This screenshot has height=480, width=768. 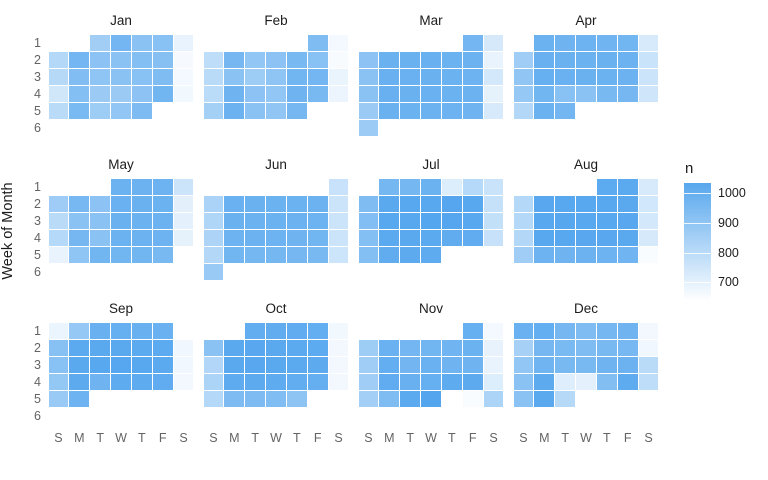 What do you see at coordinates (276, 308) in the screenshot?
I see `facet-title-oct: Oct` at bounding box center [276, 308].